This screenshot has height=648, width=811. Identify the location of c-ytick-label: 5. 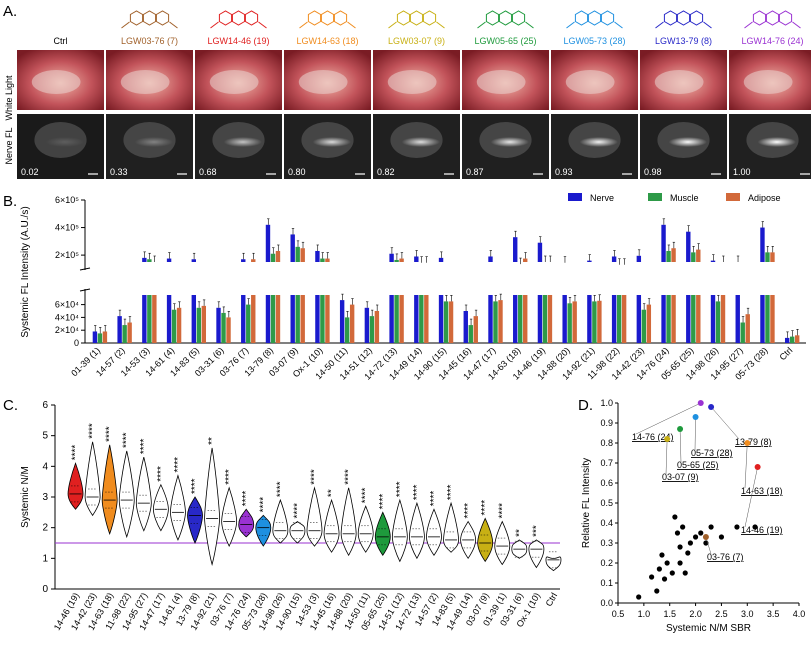
(45, 436).